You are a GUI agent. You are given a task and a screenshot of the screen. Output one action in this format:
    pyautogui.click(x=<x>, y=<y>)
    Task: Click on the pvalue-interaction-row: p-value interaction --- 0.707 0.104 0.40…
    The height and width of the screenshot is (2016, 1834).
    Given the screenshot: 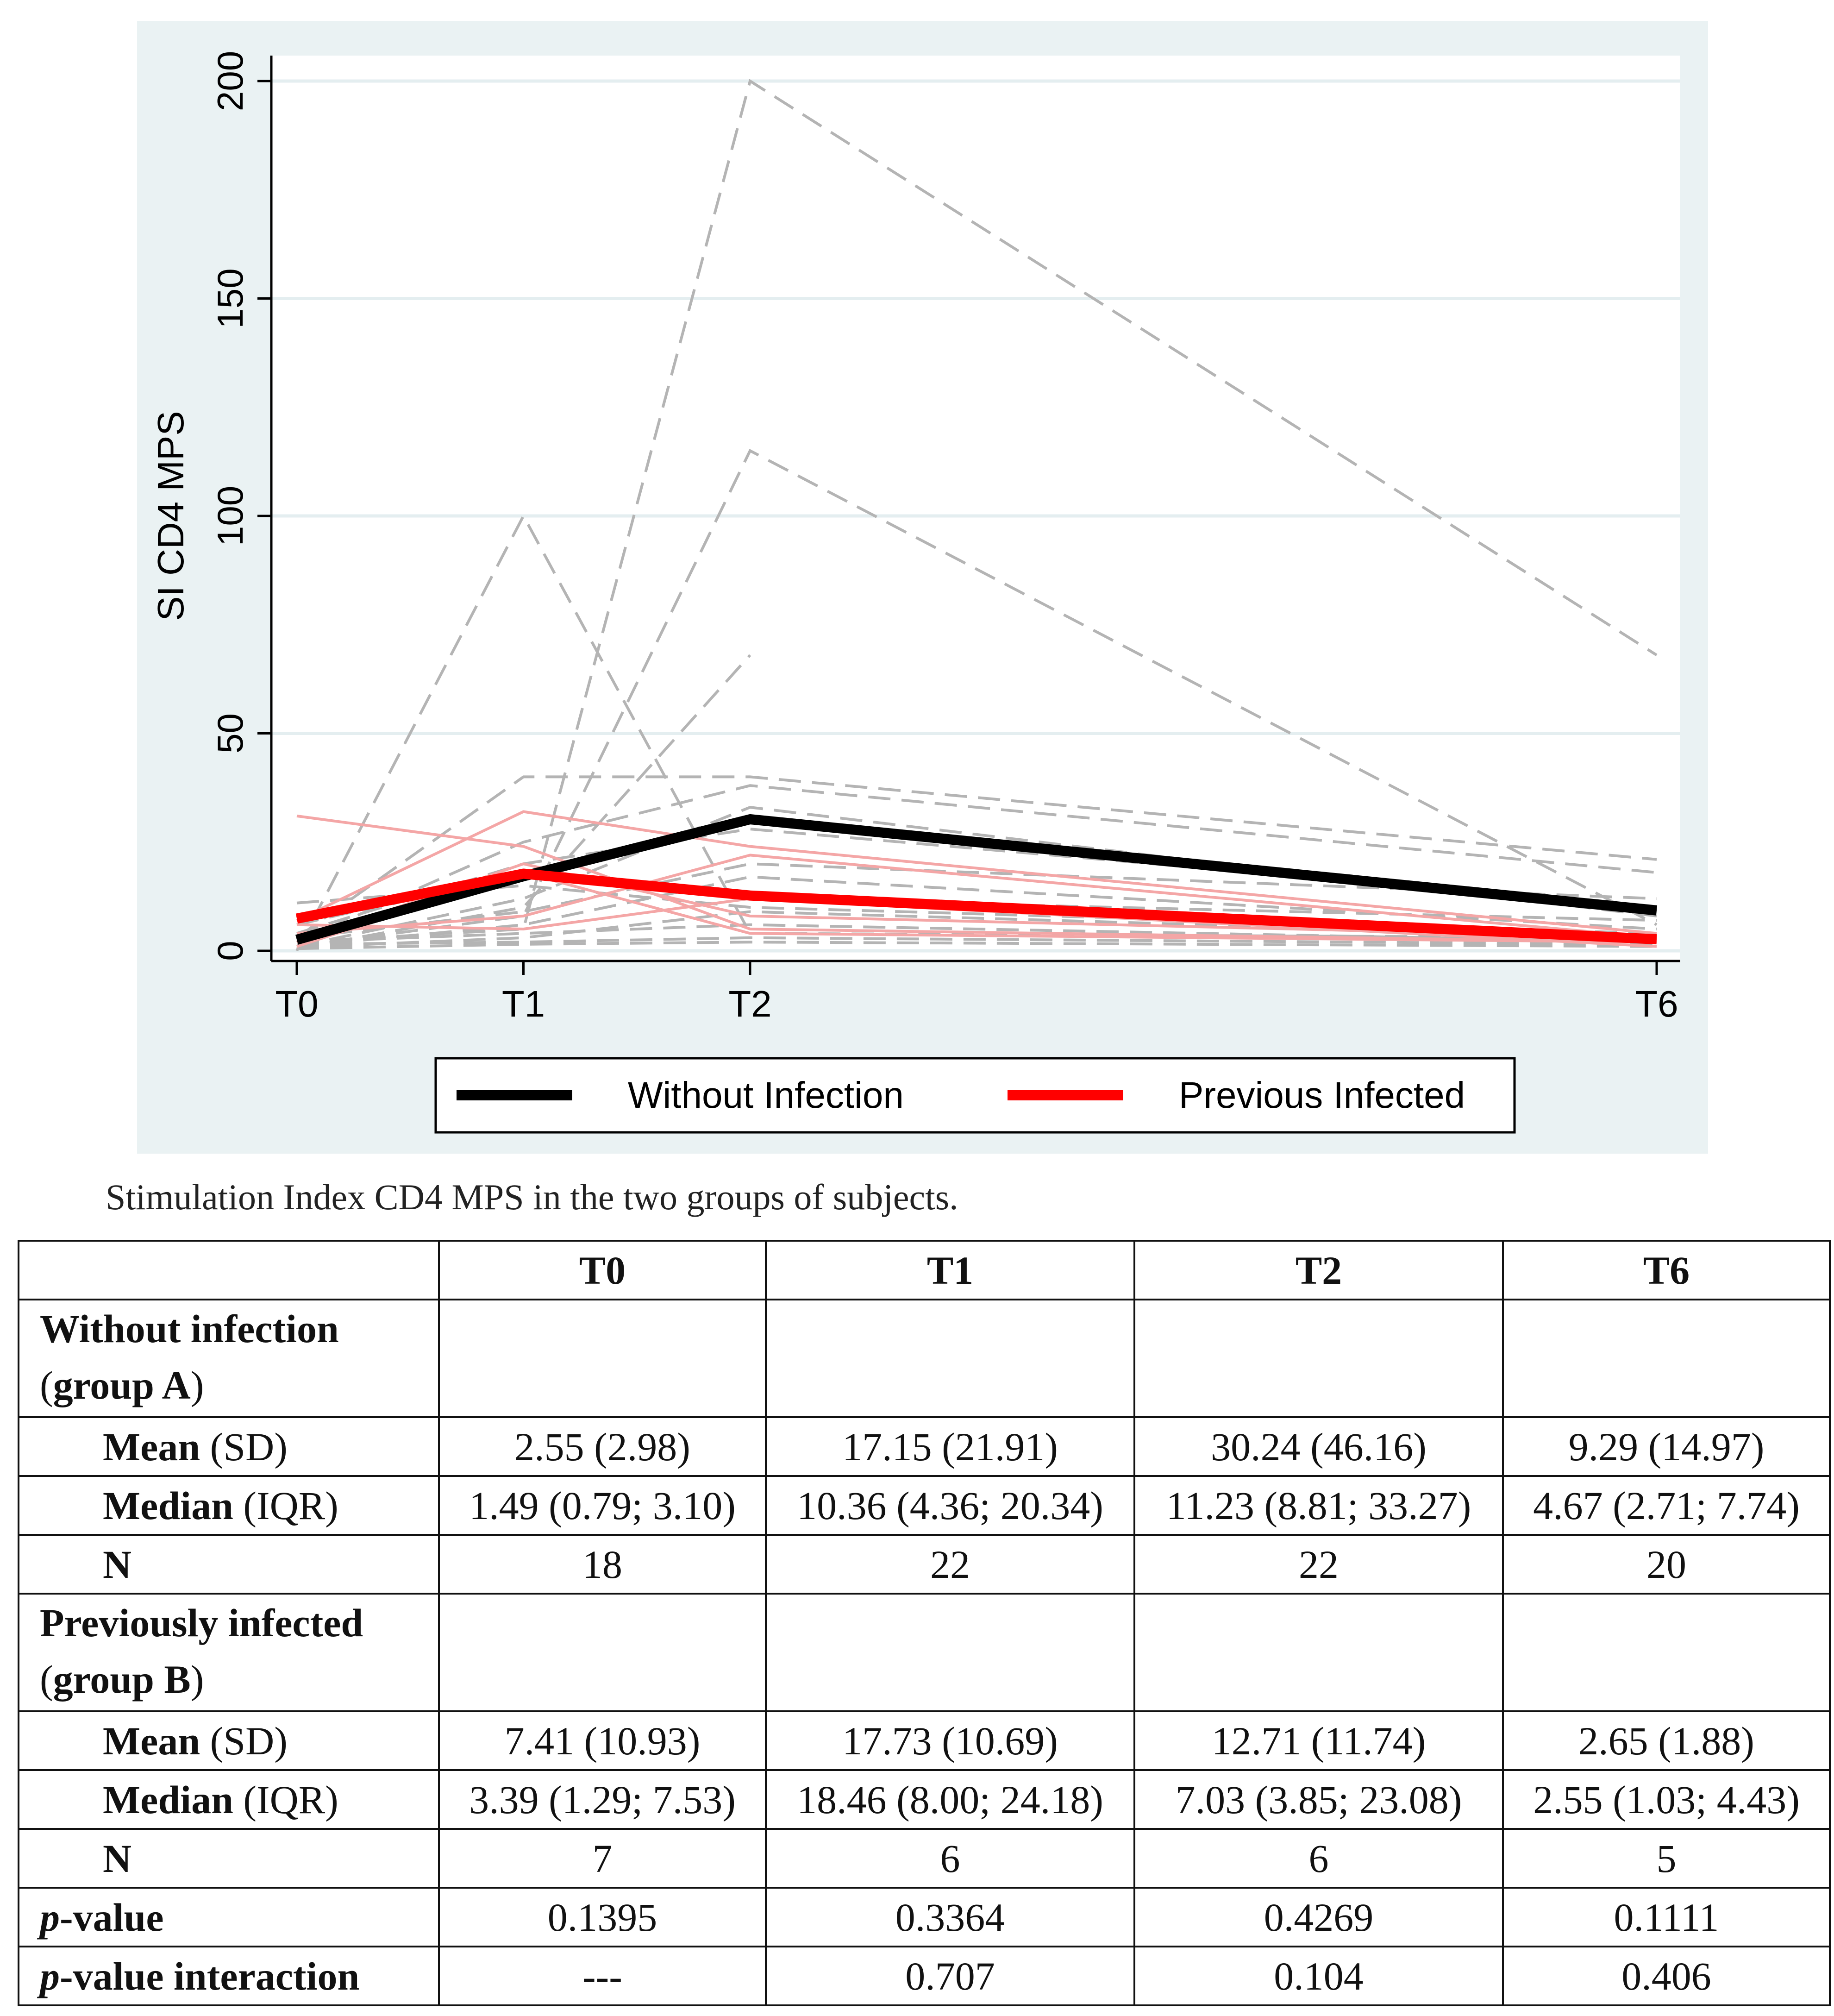 What is the action you would take?
    pyautogui.click(x=924, y=1976)
    